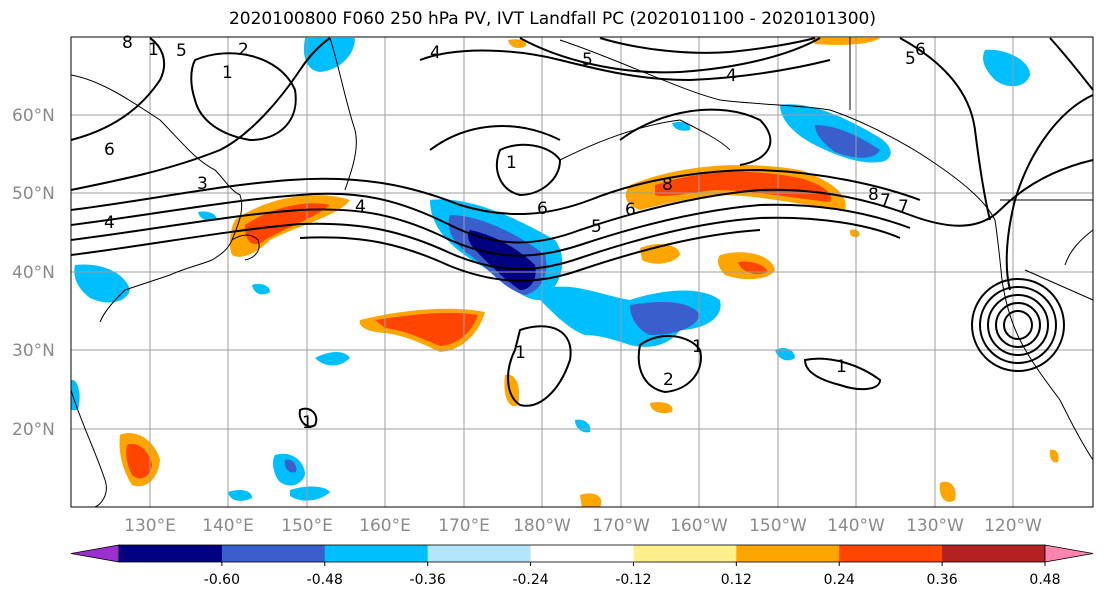 This screenshot has width=1105, height=601. What do you see at coordinates (88, 448) in the screenshot?
I see `asia-south-coastline` at bounding box center [88, 448].